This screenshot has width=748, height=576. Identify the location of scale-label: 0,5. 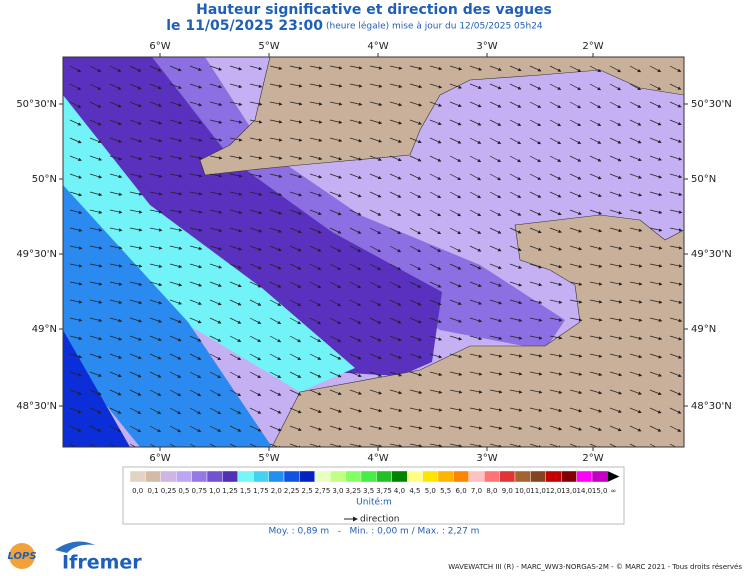
(183, 491).